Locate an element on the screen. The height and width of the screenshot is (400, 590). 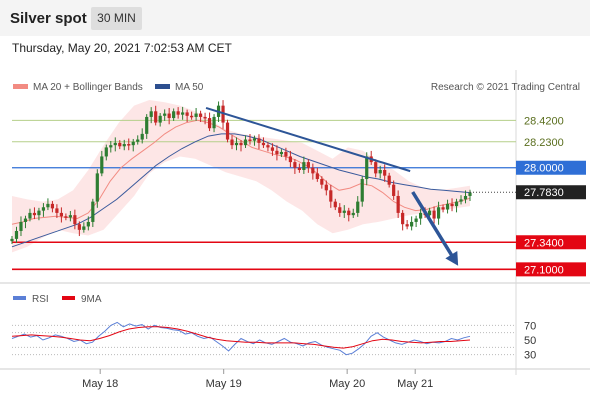
x-tick-label-1: May 19 is located at coordinates (224, 384).